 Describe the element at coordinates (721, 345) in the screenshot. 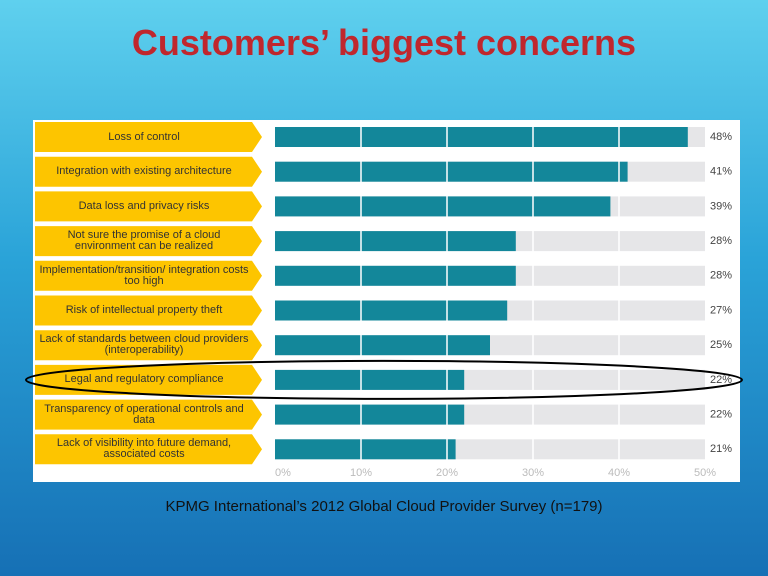

I see `value-label: 25%` at that location.